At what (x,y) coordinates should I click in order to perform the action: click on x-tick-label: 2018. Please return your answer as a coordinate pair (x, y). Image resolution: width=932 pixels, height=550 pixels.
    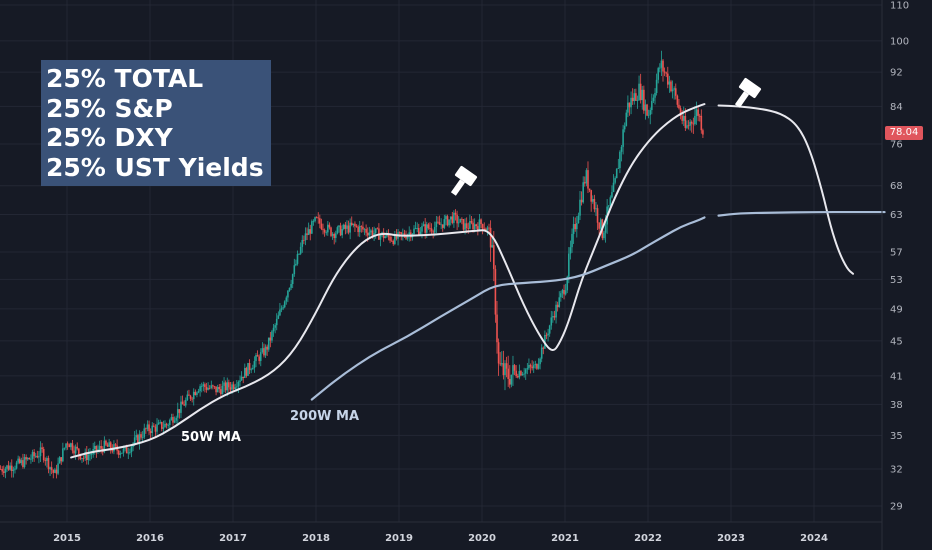
    Looking at the image, I should click on (316, 538).